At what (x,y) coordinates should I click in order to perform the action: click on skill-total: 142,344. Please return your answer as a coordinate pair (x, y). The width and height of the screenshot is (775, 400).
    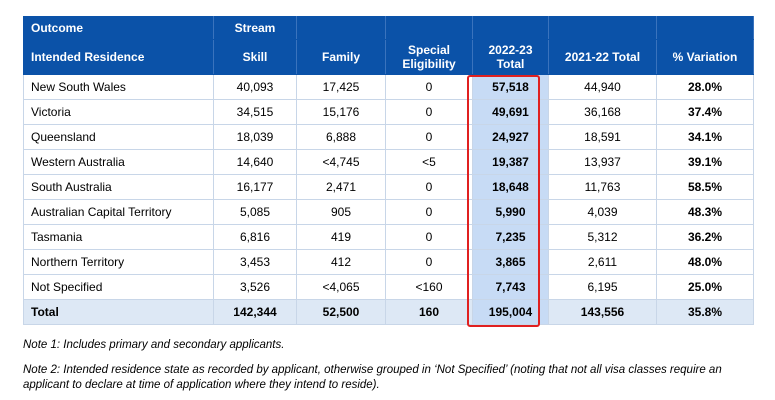
    Looking at the image, I should click on (255, 312).